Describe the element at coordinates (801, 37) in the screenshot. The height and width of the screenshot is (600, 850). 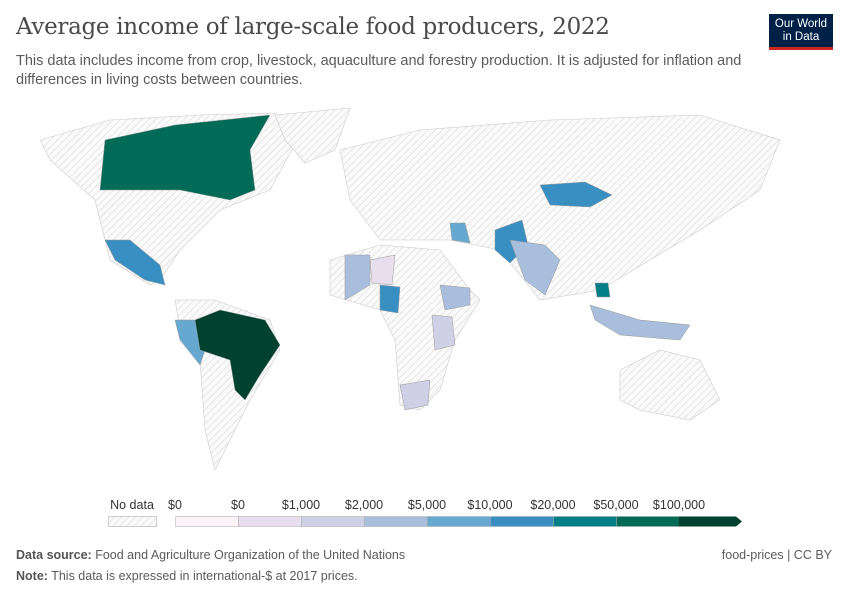
I see `logo-line2: in Data` at that location.